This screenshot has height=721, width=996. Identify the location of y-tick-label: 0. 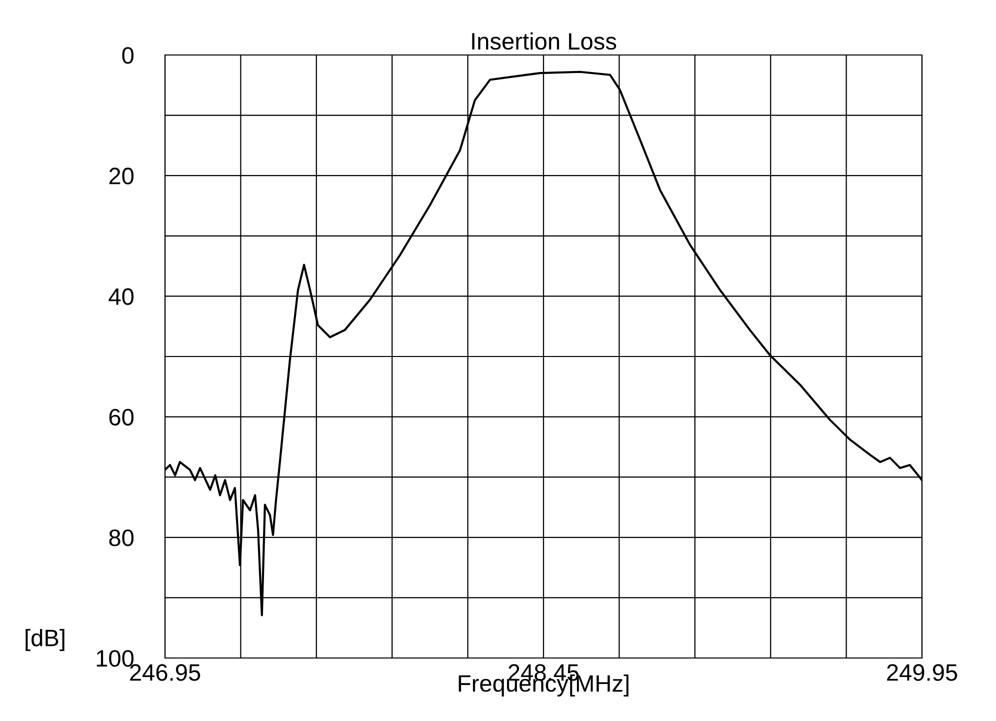
(128, 55).